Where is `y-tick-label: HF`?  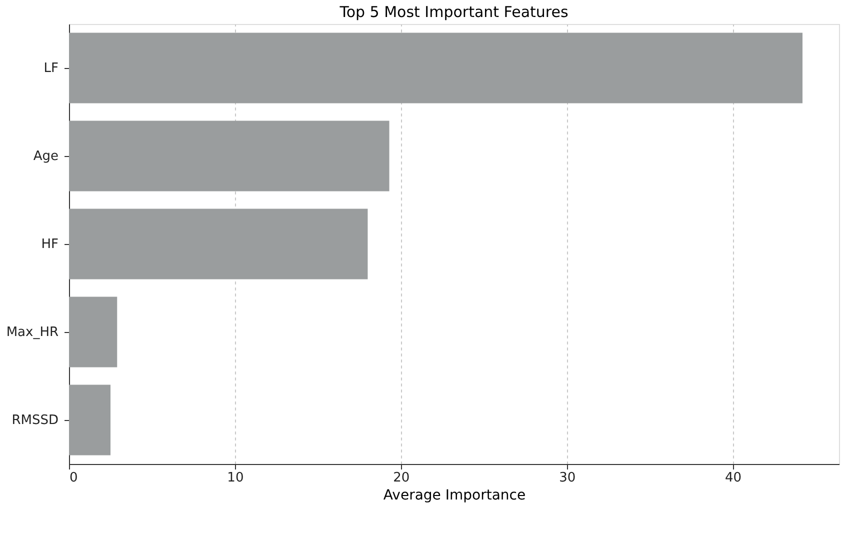 y-tick-label: HF is located at coordinates (49, 244).